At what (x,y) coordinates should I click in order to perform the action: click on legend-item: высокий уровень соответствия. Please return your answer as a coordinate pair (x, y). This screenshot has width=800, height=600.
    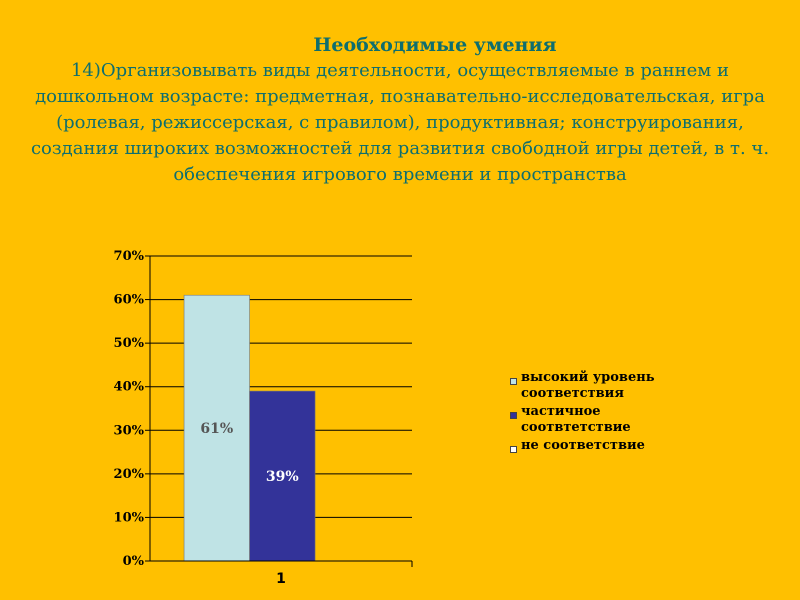
    Looking at the image, I should click on (608, 386).